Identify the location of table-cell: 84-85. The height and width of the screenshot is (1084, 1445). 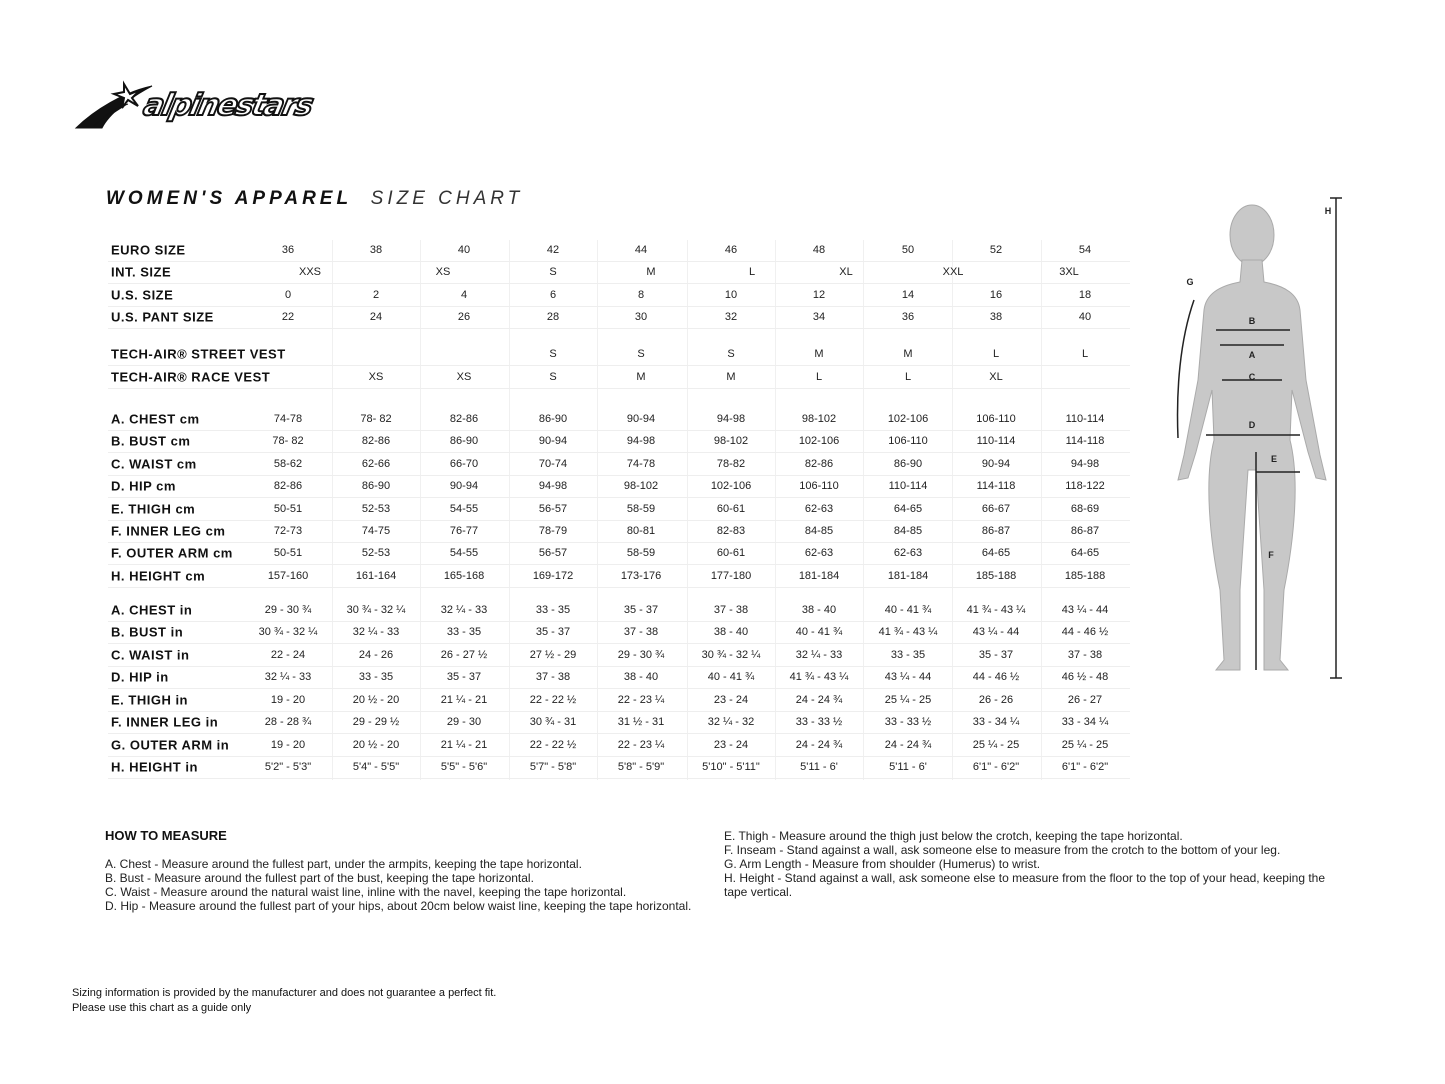
(819, 531).